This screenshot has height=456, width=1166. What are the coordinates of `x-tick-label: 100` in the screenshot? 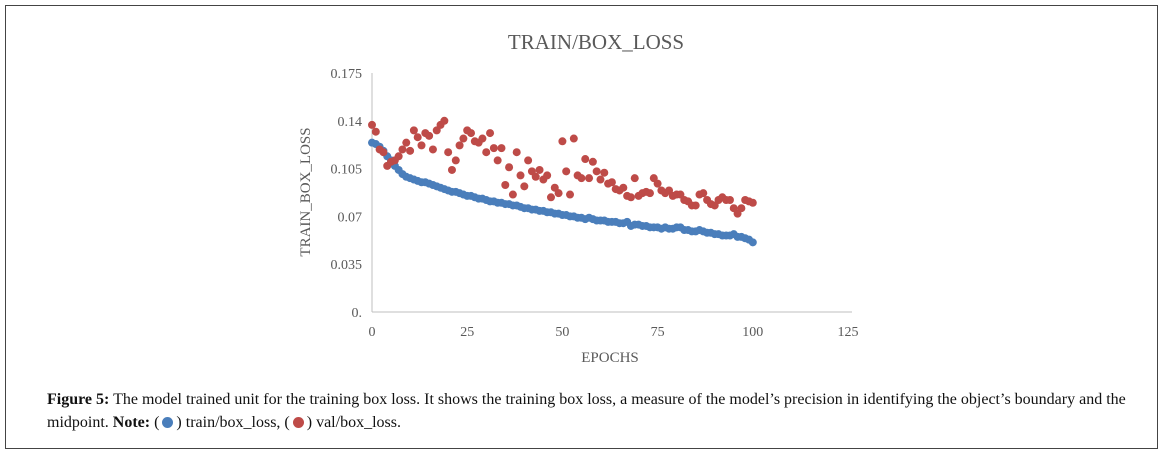 It's located at (752, 332).